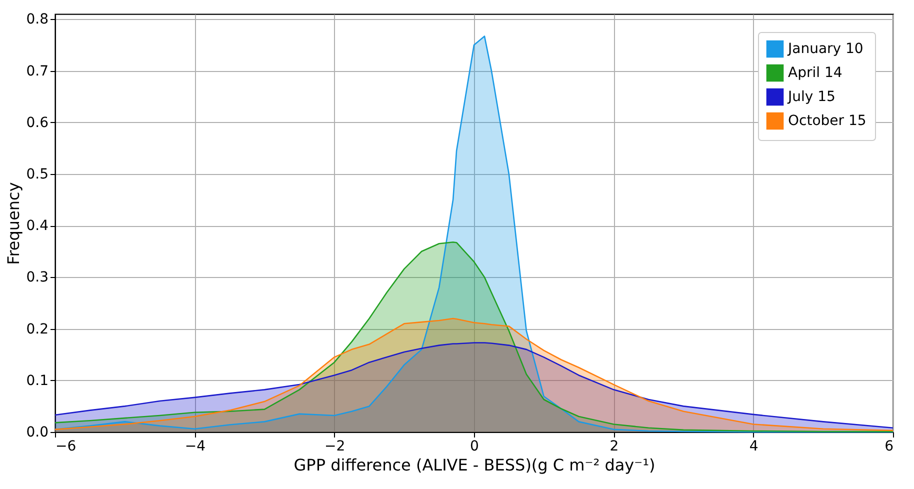 This screenshot has height=489, width=914. What do you see at coordinates (66, 446) in the screenshot?
I see `x-tick-label: −6` at bounding box center [66, 446].